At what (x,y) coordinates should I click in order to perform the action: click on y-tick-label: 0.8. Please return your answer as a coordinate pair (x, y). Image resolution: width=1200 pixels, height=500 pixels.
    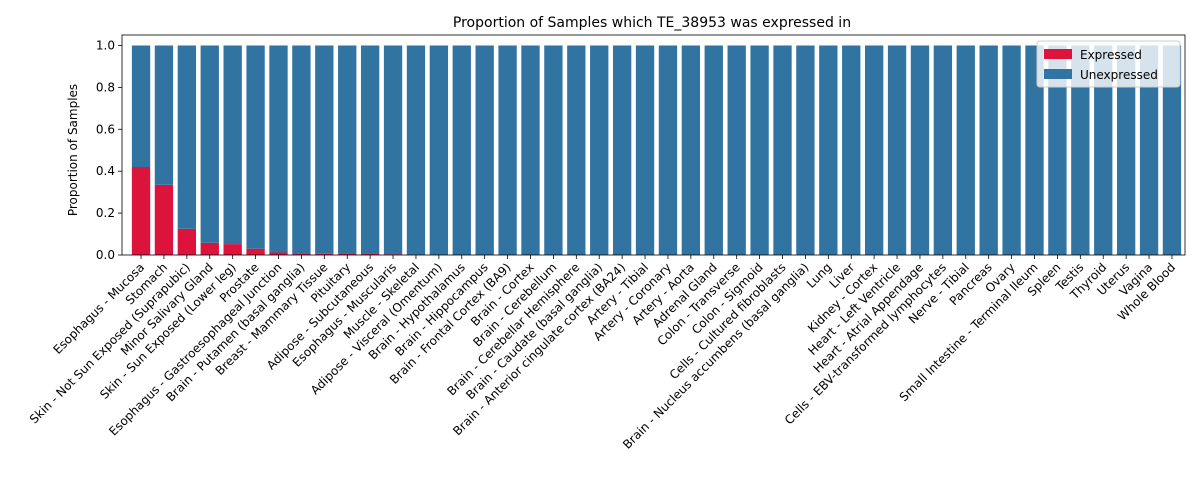
    Looking at the image, I should click on (105, 87).